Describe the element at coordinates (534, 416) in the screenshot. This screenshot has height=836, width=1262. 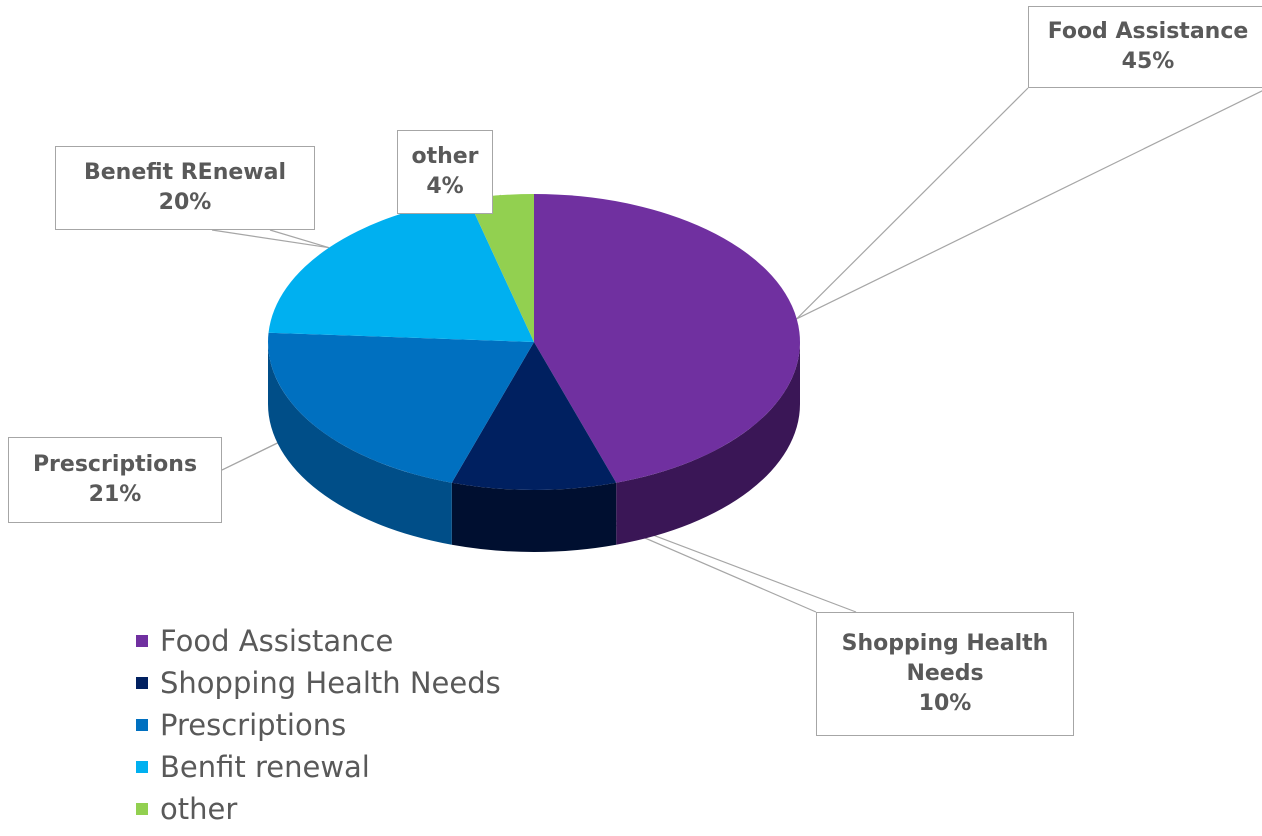
I see `pie-slice-shopping` at that location.